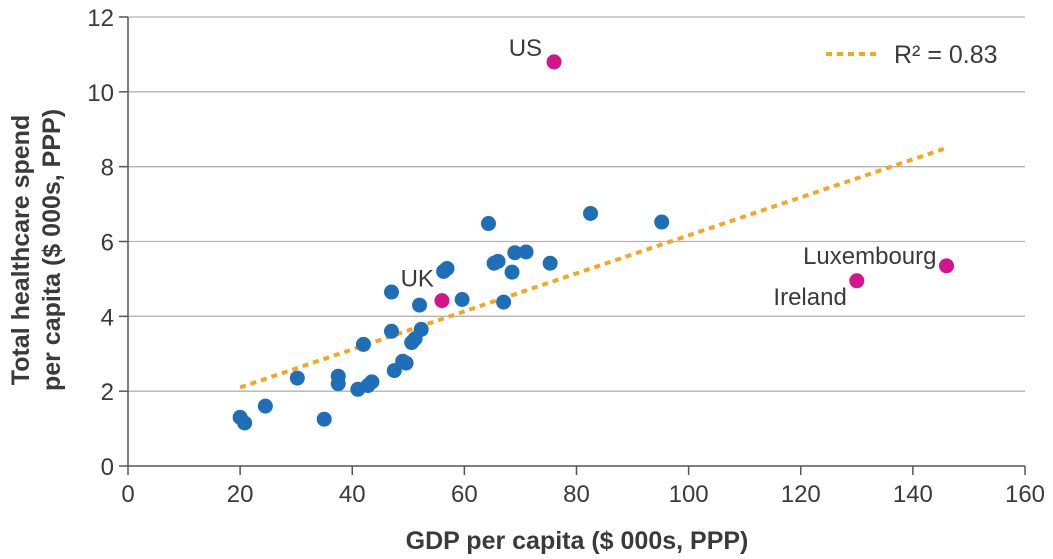  I want to click on y-tick-label: 0, so click(107, 467).